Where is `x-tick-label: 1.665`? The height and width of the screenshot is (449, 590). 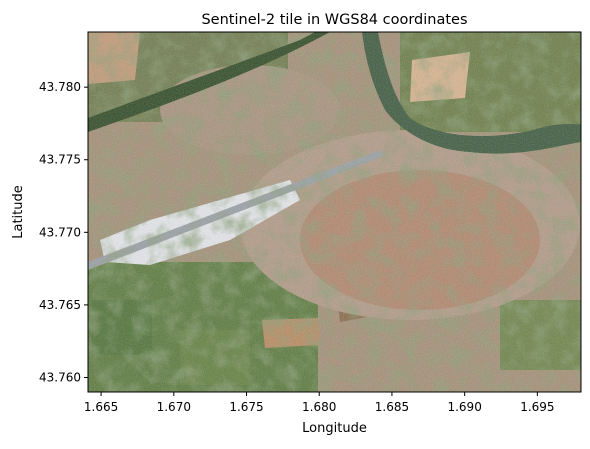
x-tick-label: 1.665 is located at coordinates (101, 407).